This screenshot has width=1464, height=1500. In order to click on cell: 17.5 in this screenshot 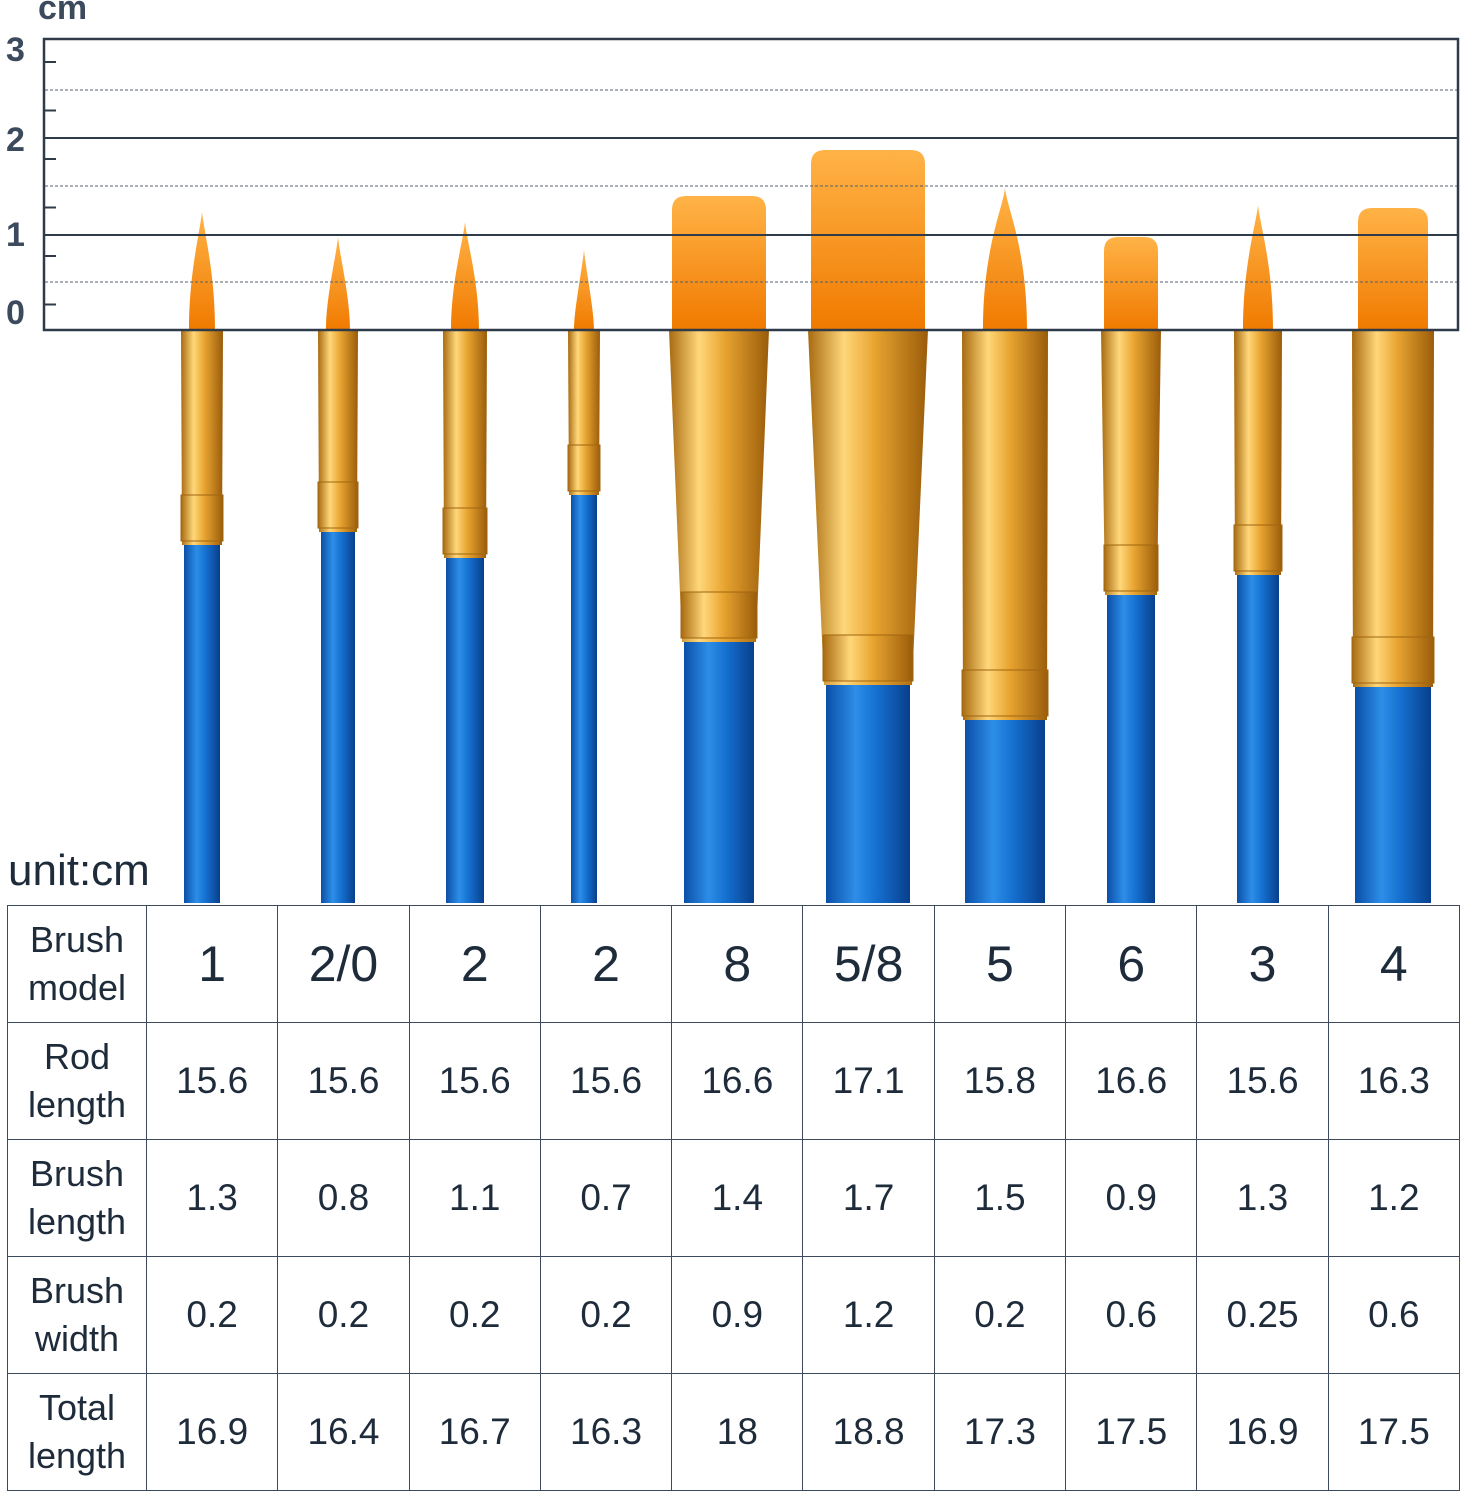, I will do `click(1131, 1432)`.